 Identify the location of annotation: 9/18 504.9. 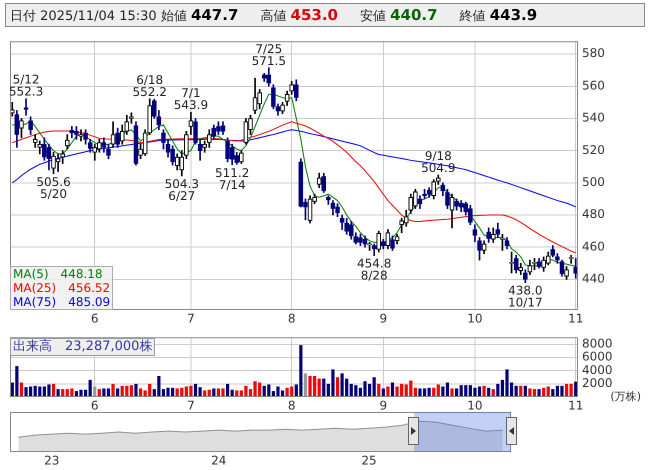
(438, 161).